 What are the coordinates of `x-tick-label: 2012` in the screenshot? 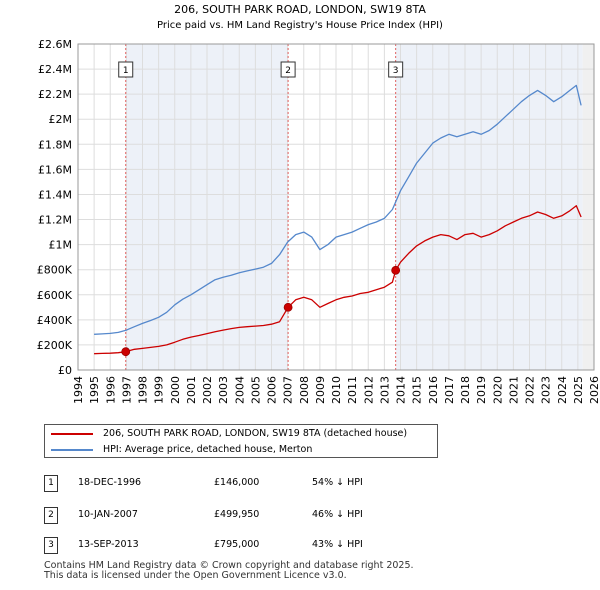 It's located at (368, 390).